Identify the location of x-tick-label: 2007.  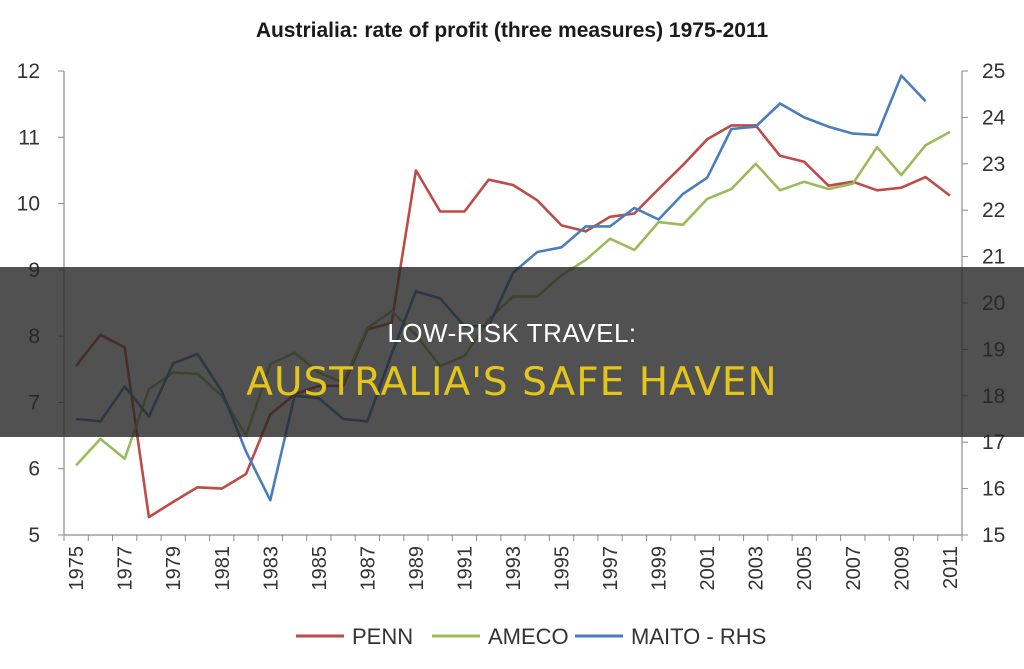
(854, 568).